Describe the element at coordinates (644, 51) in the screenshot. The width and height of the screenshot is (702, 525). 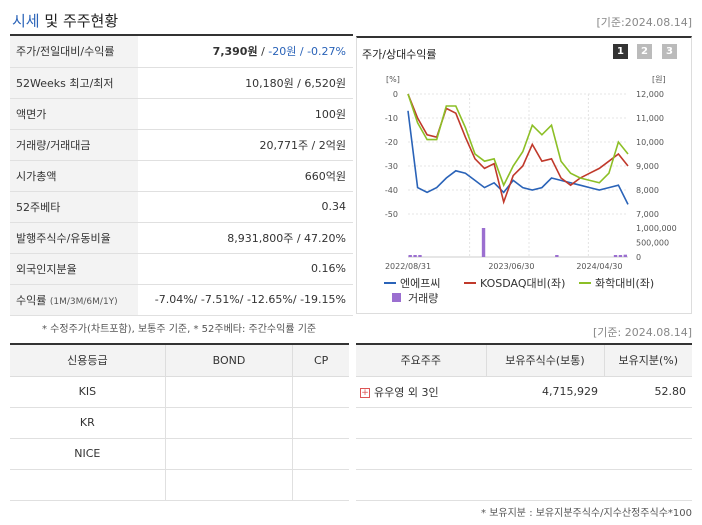
I see `chart-tab-2: 2` at that location.